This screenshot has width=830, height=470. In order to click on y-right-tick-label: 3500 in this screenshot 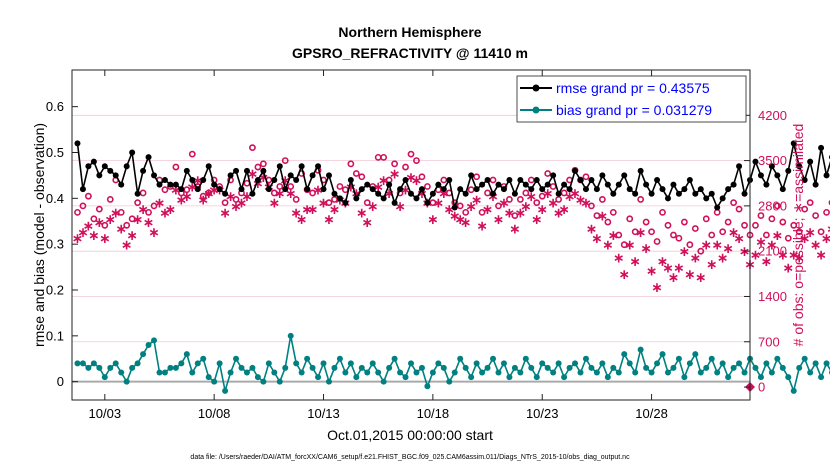, I will do `click(772, 160)`.